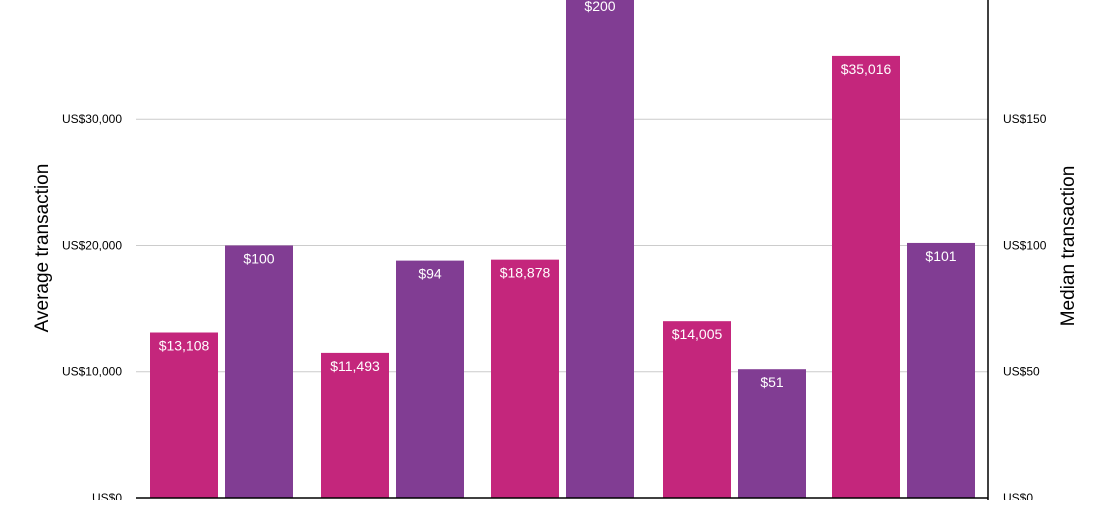  What do you see at coordinates (258, 258) in the screenshot?
I see `data-label: $100` at bounding box center [258, 258].